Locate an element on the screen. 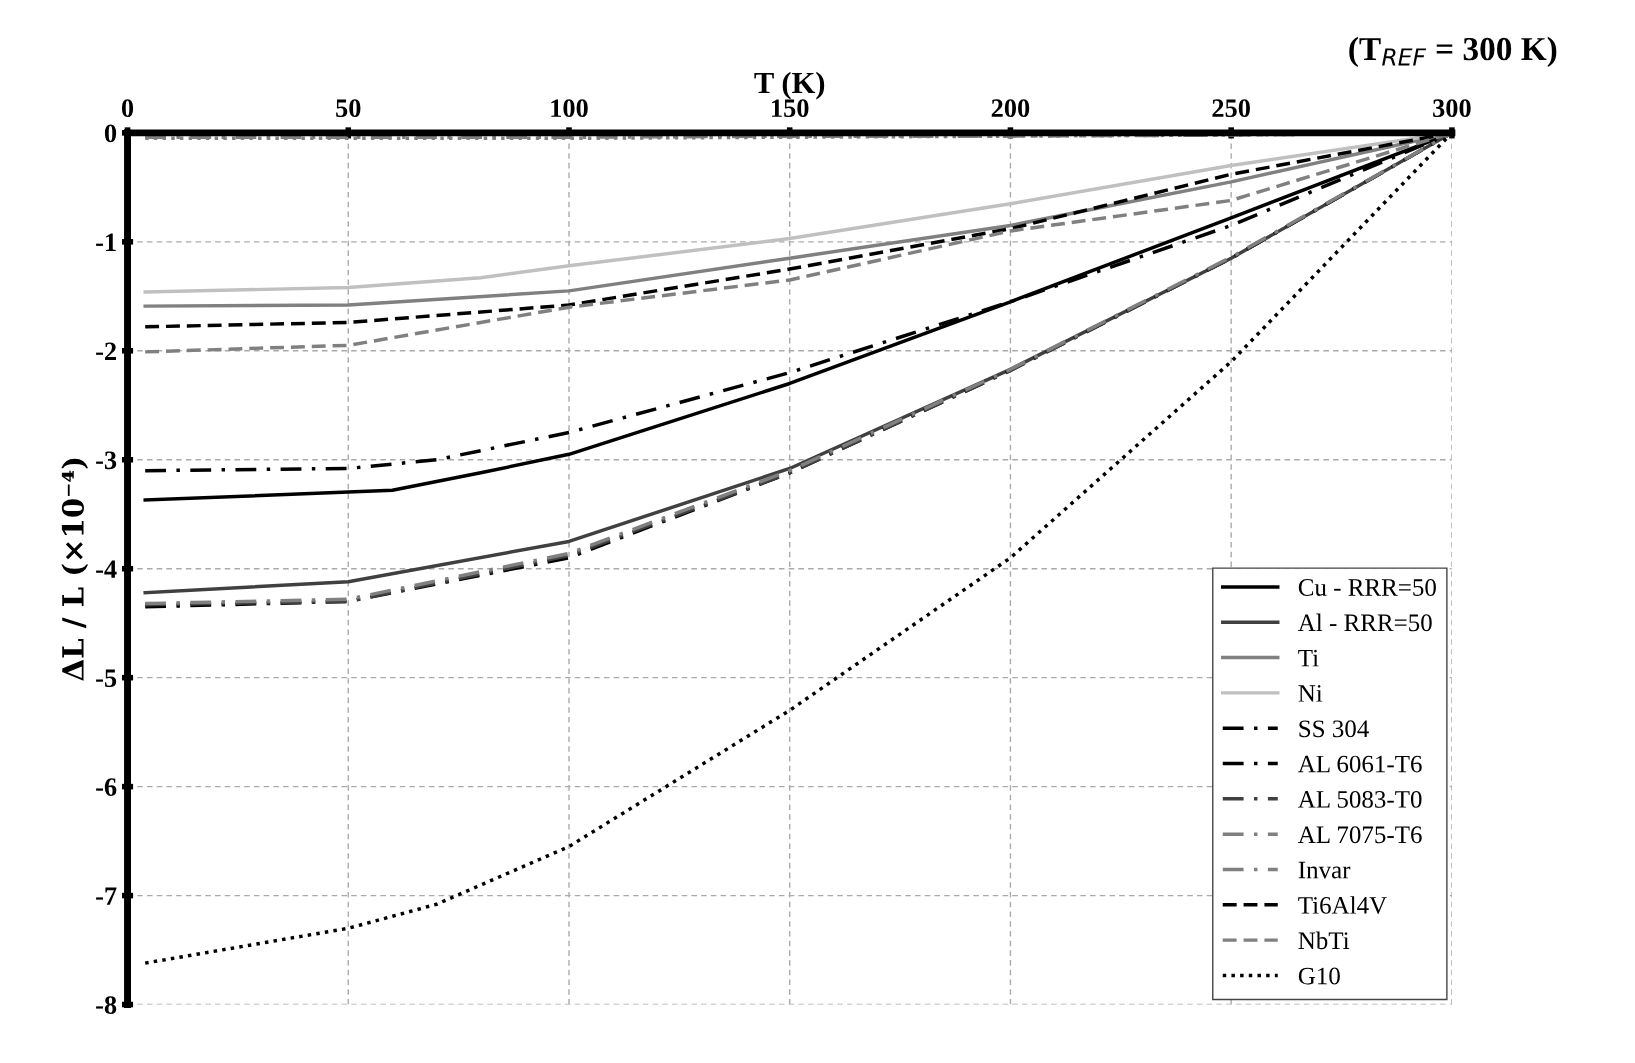  legend-label: SS 304 is located at coordinates (1334, 729).